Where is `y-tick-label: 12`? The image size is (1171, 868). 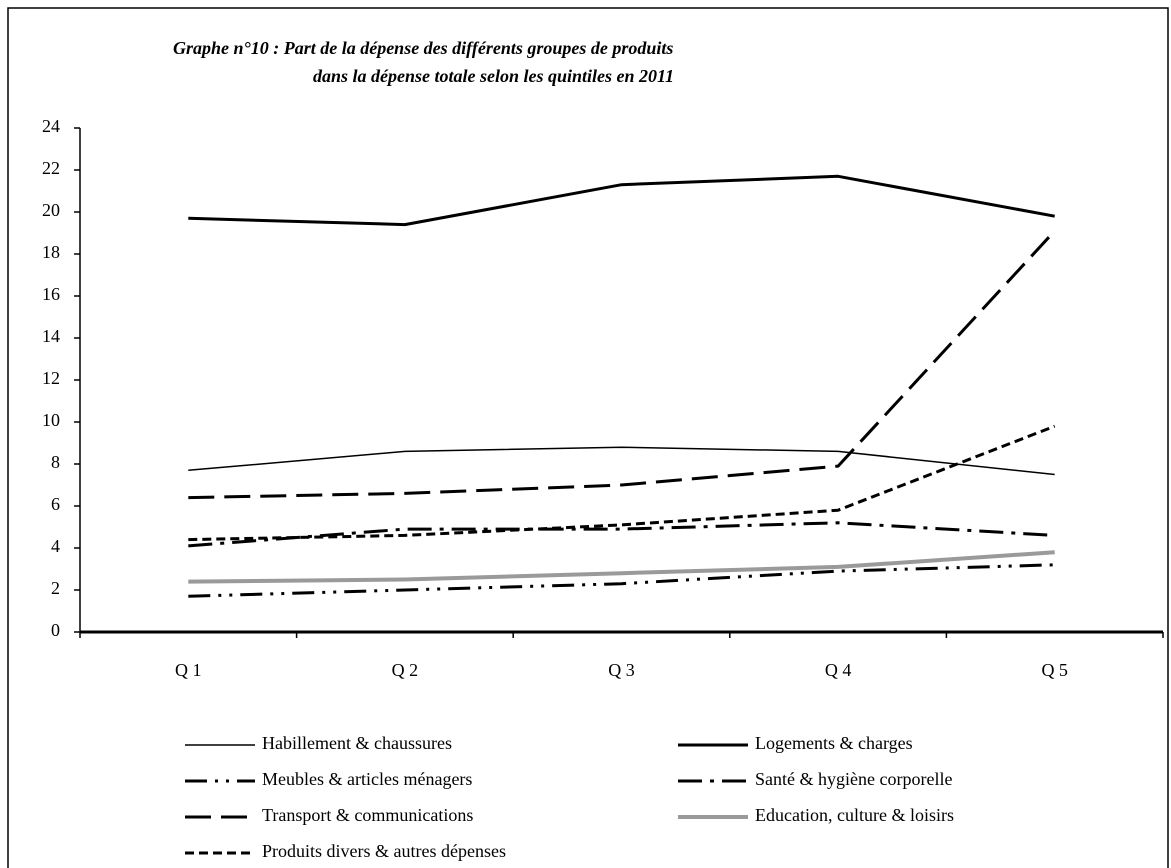
y-tick-label: 12 is located at coordinates (51, 378).